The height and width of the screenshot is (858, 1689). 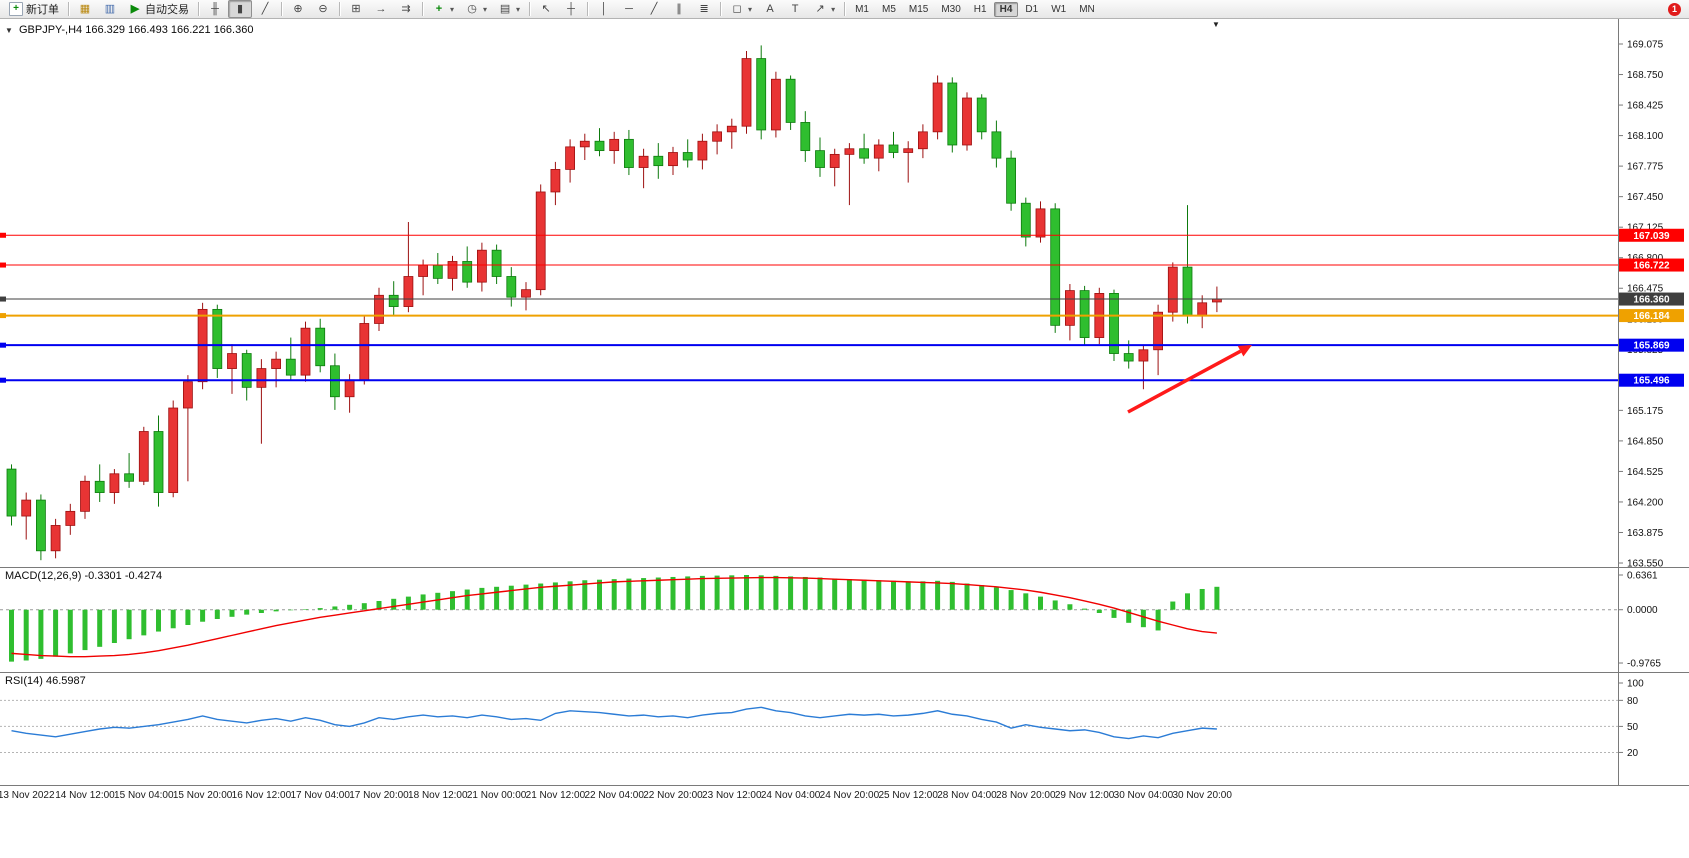 I want to click on support-line-165869: 165.869, so click(x=842, y=345).